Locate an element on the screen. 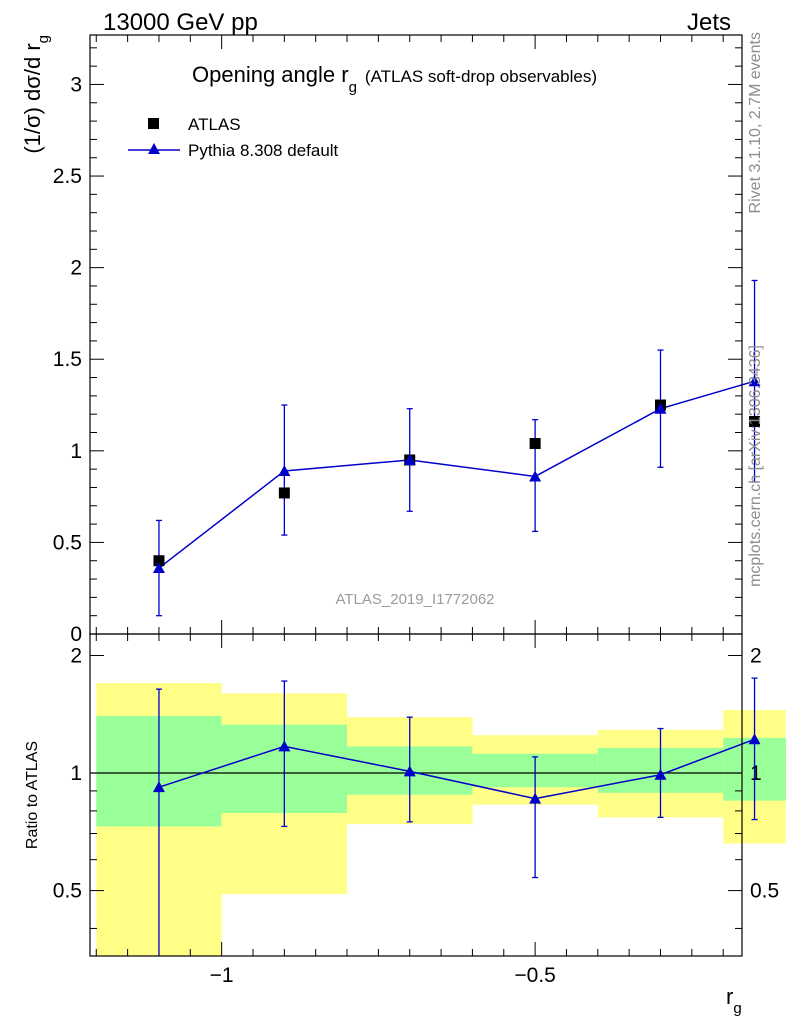  legend-label-mc: Pythia 8.308 default is located at coordinates (263, 150).